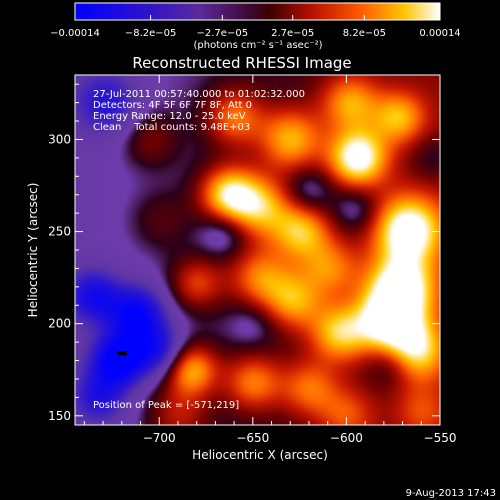 This screenshot has width=500, height=500. Describe the element at coordinates (257, 45) in the screenshot. I see `colorbar-unit-label: (photons cm⁻² s⁻¹ asec⁻²)` at that location.